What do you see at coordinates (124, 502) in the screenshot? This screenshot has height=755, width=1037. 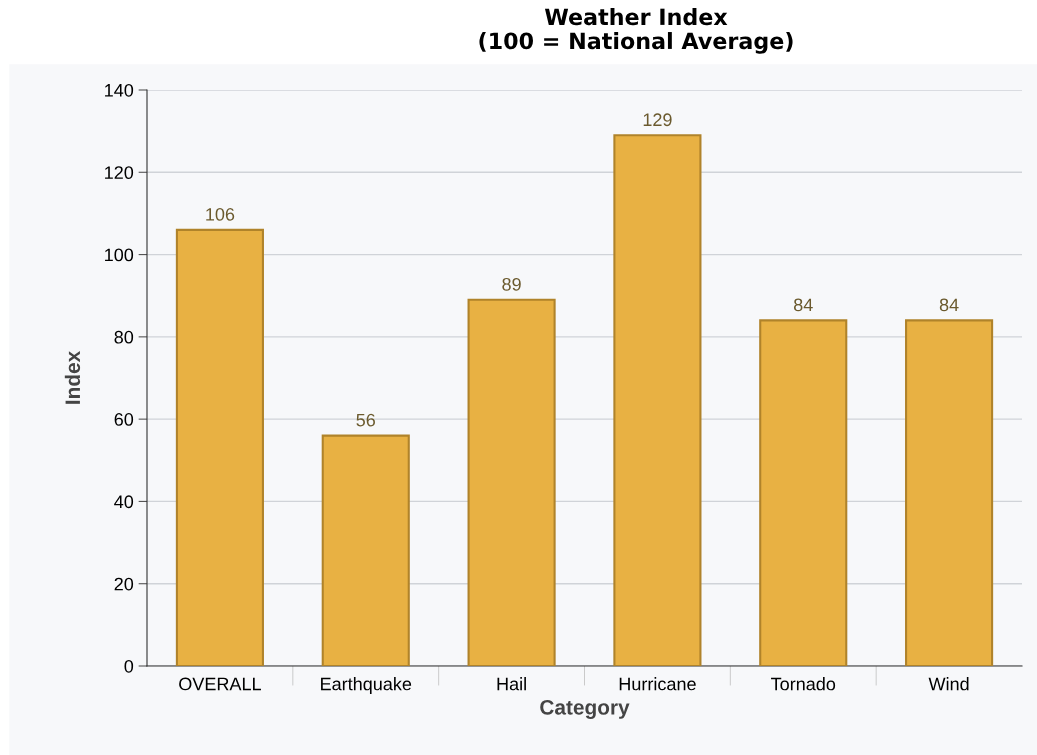 I see `y-tick-label: 40` at bounding box center [124, 502].